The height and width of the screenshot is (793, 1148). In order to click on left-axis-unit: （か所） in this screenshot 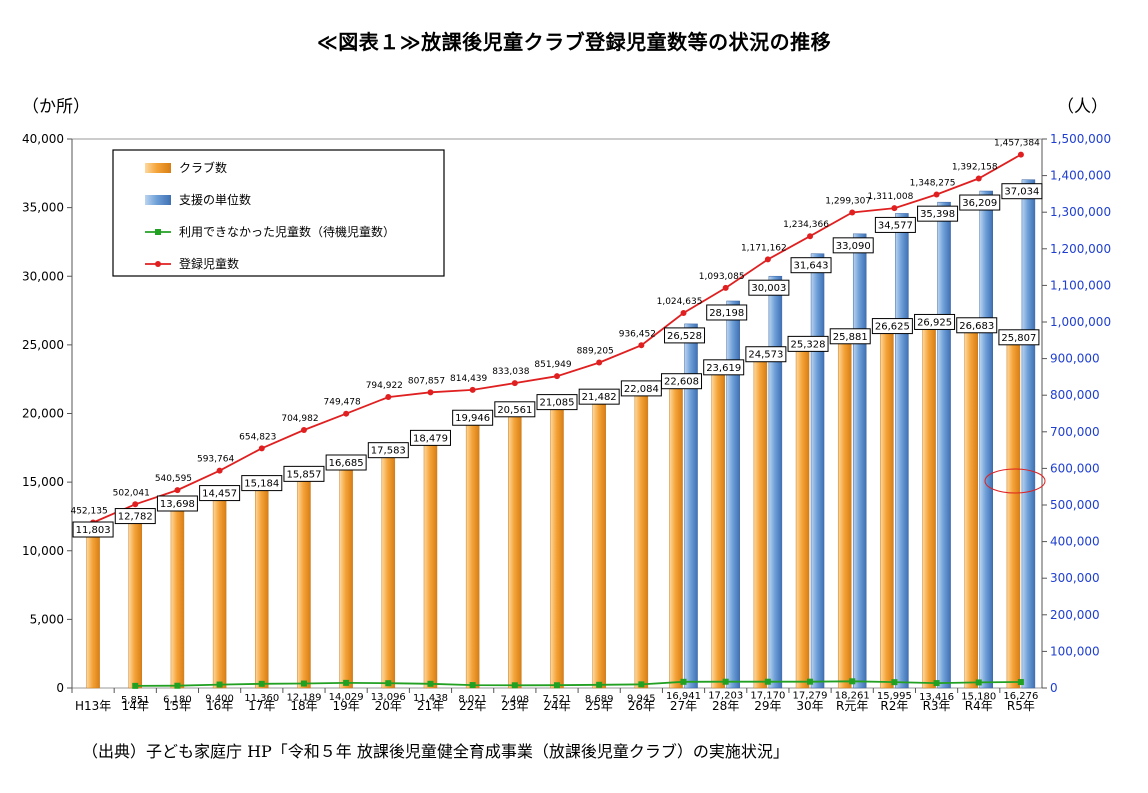, I will do `click(56, 107)`.